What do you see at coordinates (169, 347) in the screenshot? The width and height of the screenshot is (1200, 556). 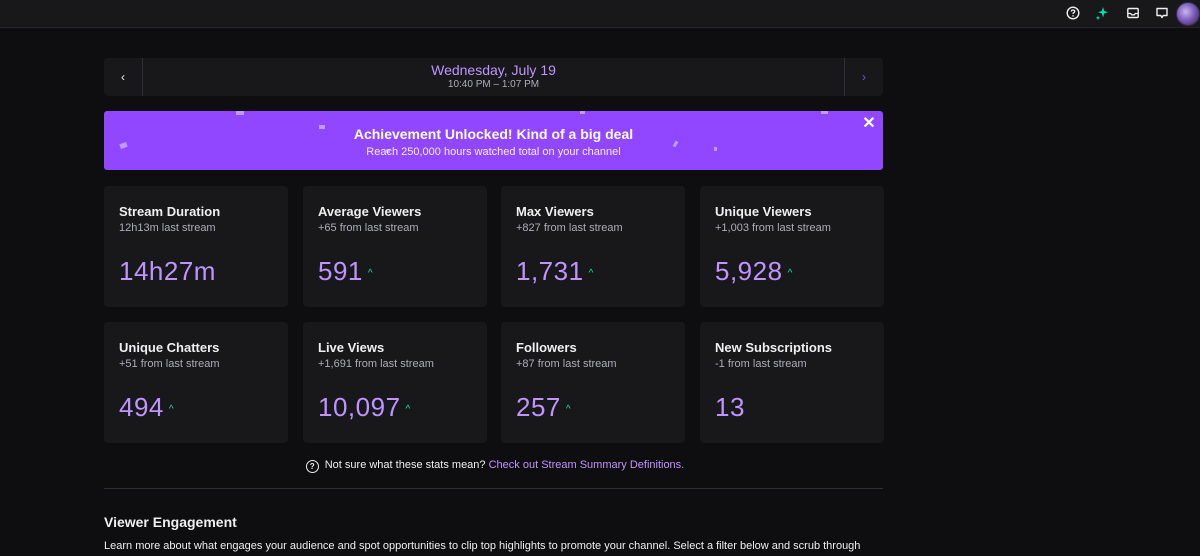 I see `stat-label: Unique Chatters` at bounding box center [169, 347].